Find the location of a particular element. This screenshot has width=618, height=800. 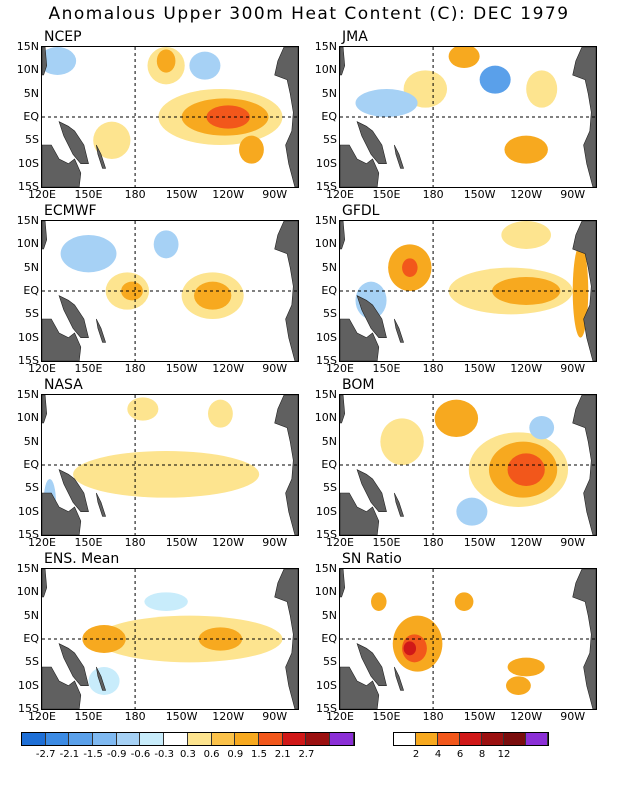

lat-tick-label: 10N is located at coordinates (27, 70).